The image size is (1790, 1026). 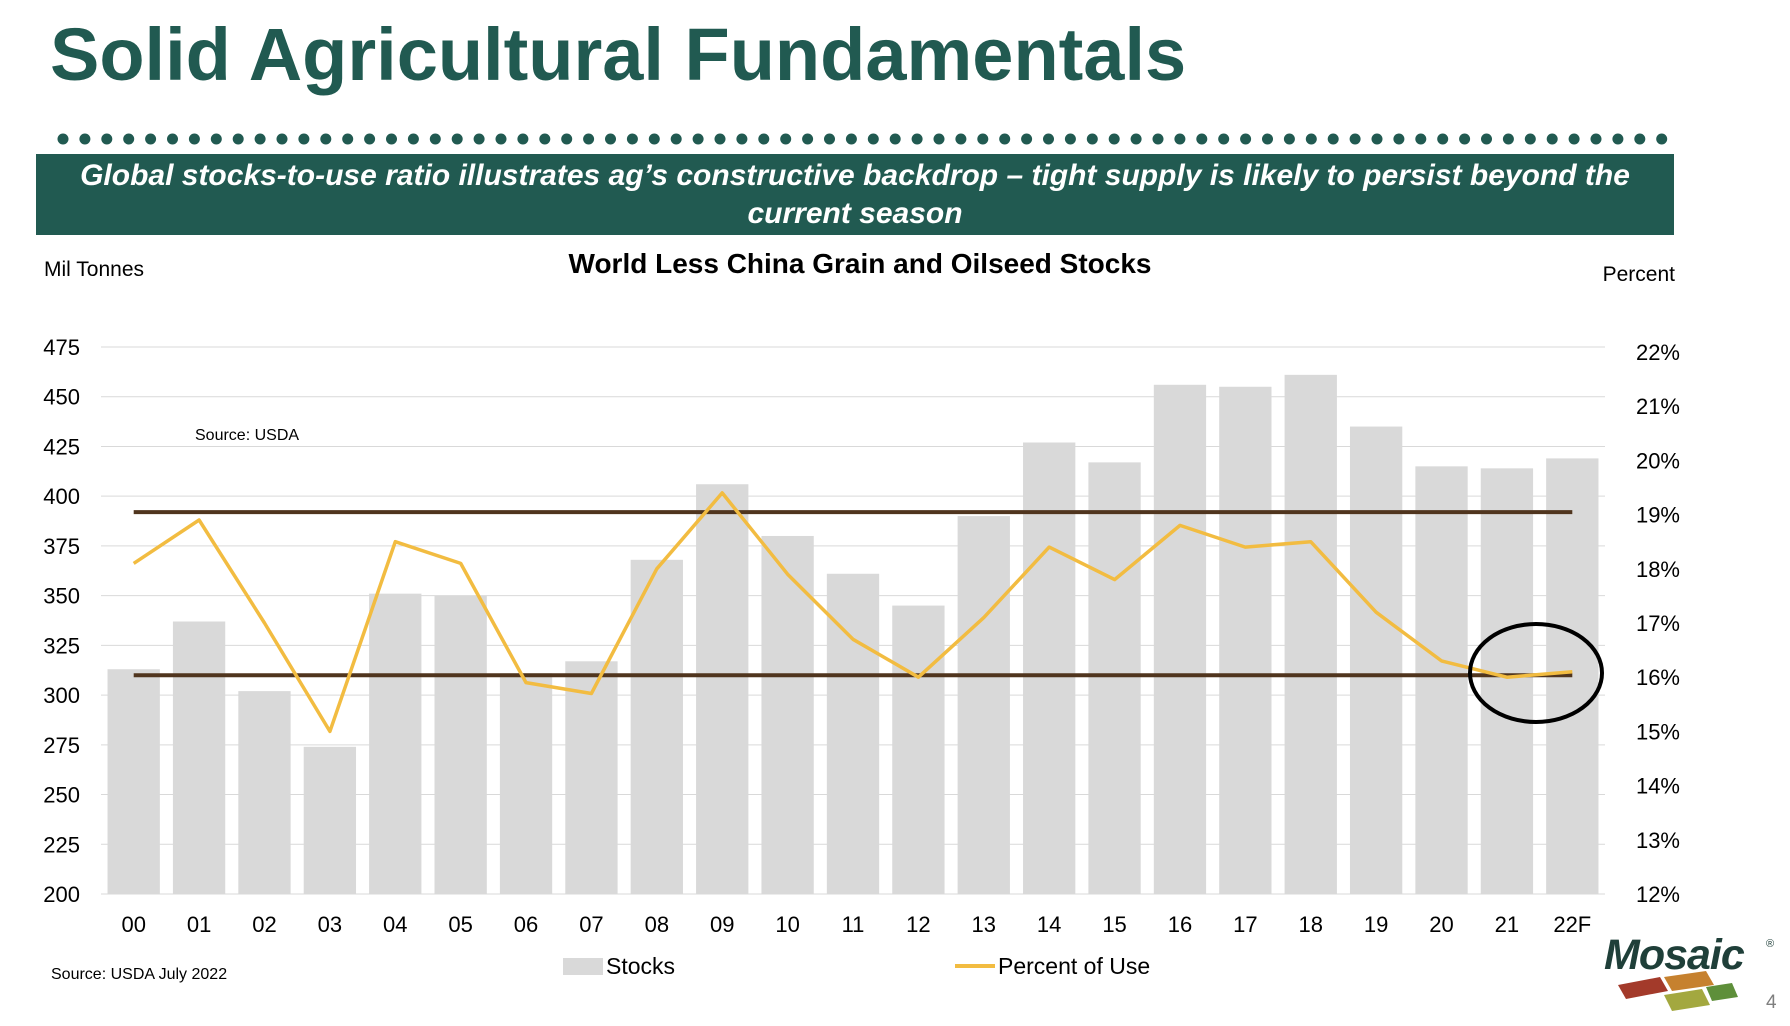 What do you see at coordinates (61, 347) in the screenshot?
I see `left-tick-label: 475` at bounding box center [61, 347].